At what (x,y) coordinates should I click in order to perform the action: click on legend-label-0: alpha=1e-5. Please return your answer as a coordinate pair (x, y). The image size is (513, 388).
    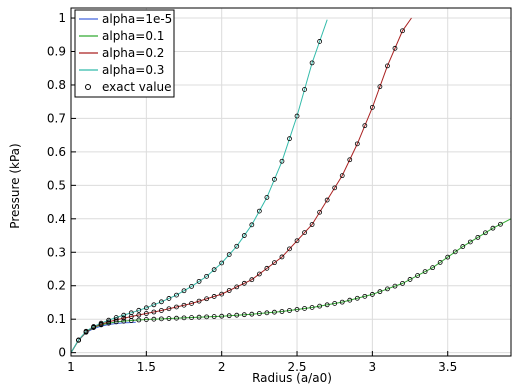
    Looking at the image, I should click on (137, 19).